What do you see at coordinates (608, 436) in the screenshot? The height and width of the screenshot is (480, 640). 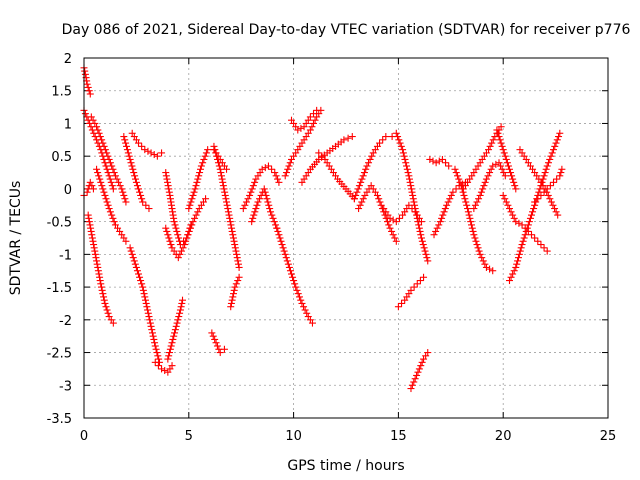 I see `x-tick-label: 25` at bounding box center [608, 436].